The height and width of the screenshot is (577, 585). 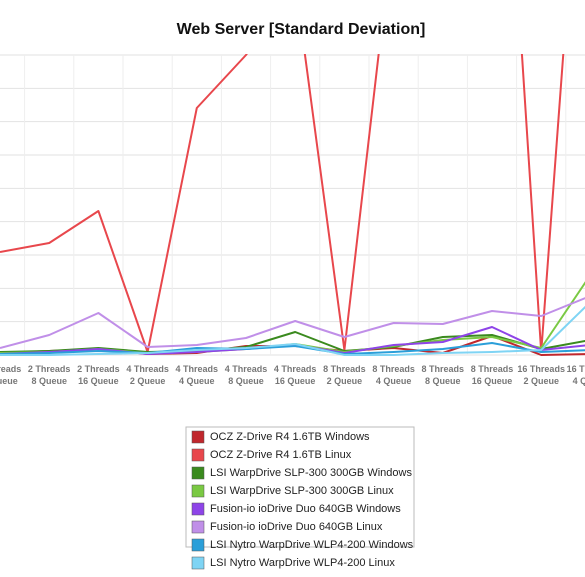 I want to click on legend-label: LSI WarpDrive SLP-300 300GB Windows, so click(x=311, y=473).